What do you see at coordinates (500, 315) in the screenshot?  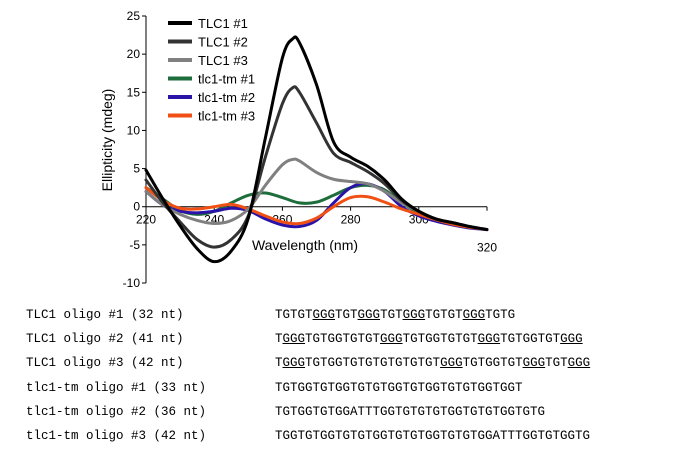 I see `sequence-segment: TGTG` at bounding box center [500, 315].